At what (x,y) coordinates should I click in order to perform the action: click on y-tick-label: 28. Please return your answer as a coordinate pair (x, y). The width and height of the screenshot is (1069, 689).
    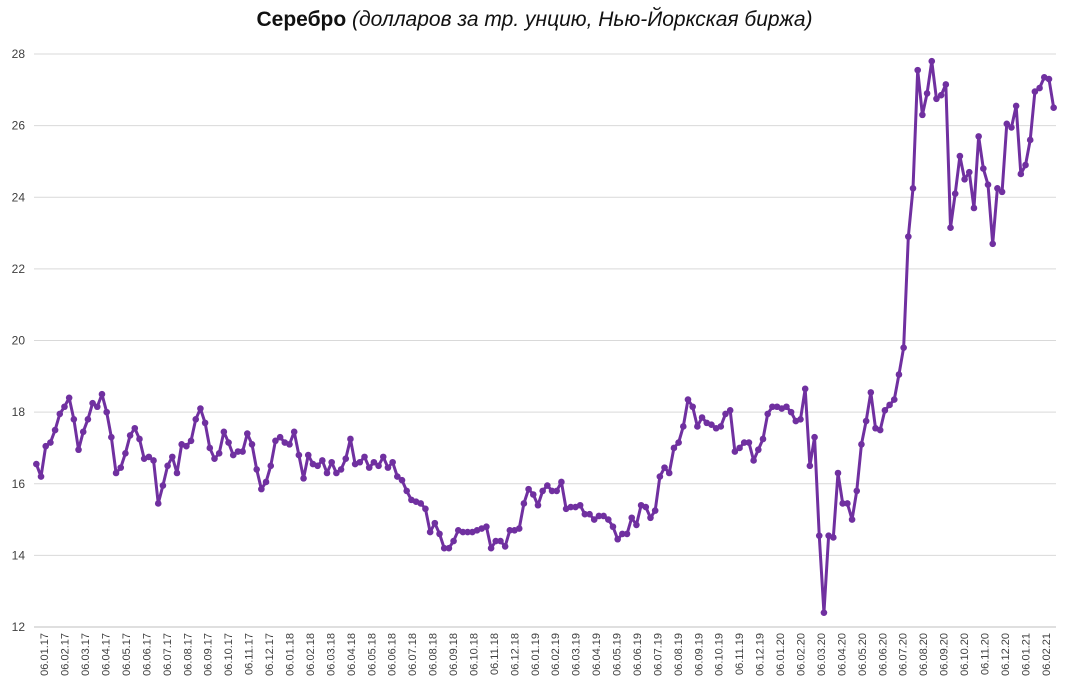
    Looking at the image, I should click on (19, 54).